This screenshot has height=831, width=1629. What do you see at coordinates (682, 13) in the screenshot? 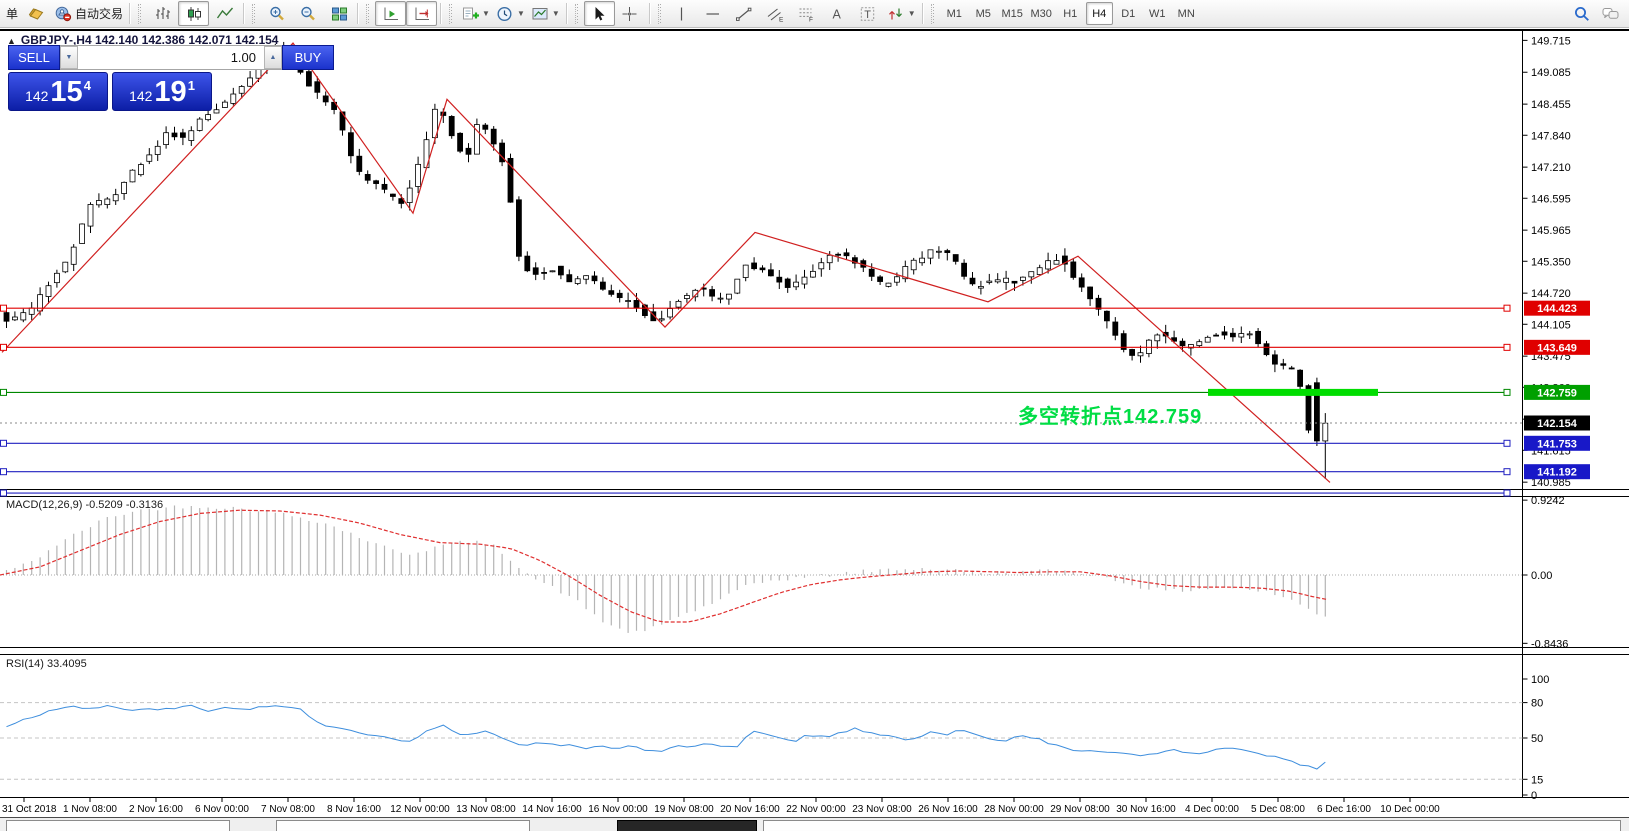
I see `vertical-line-button` at bounding box center [682, 13].